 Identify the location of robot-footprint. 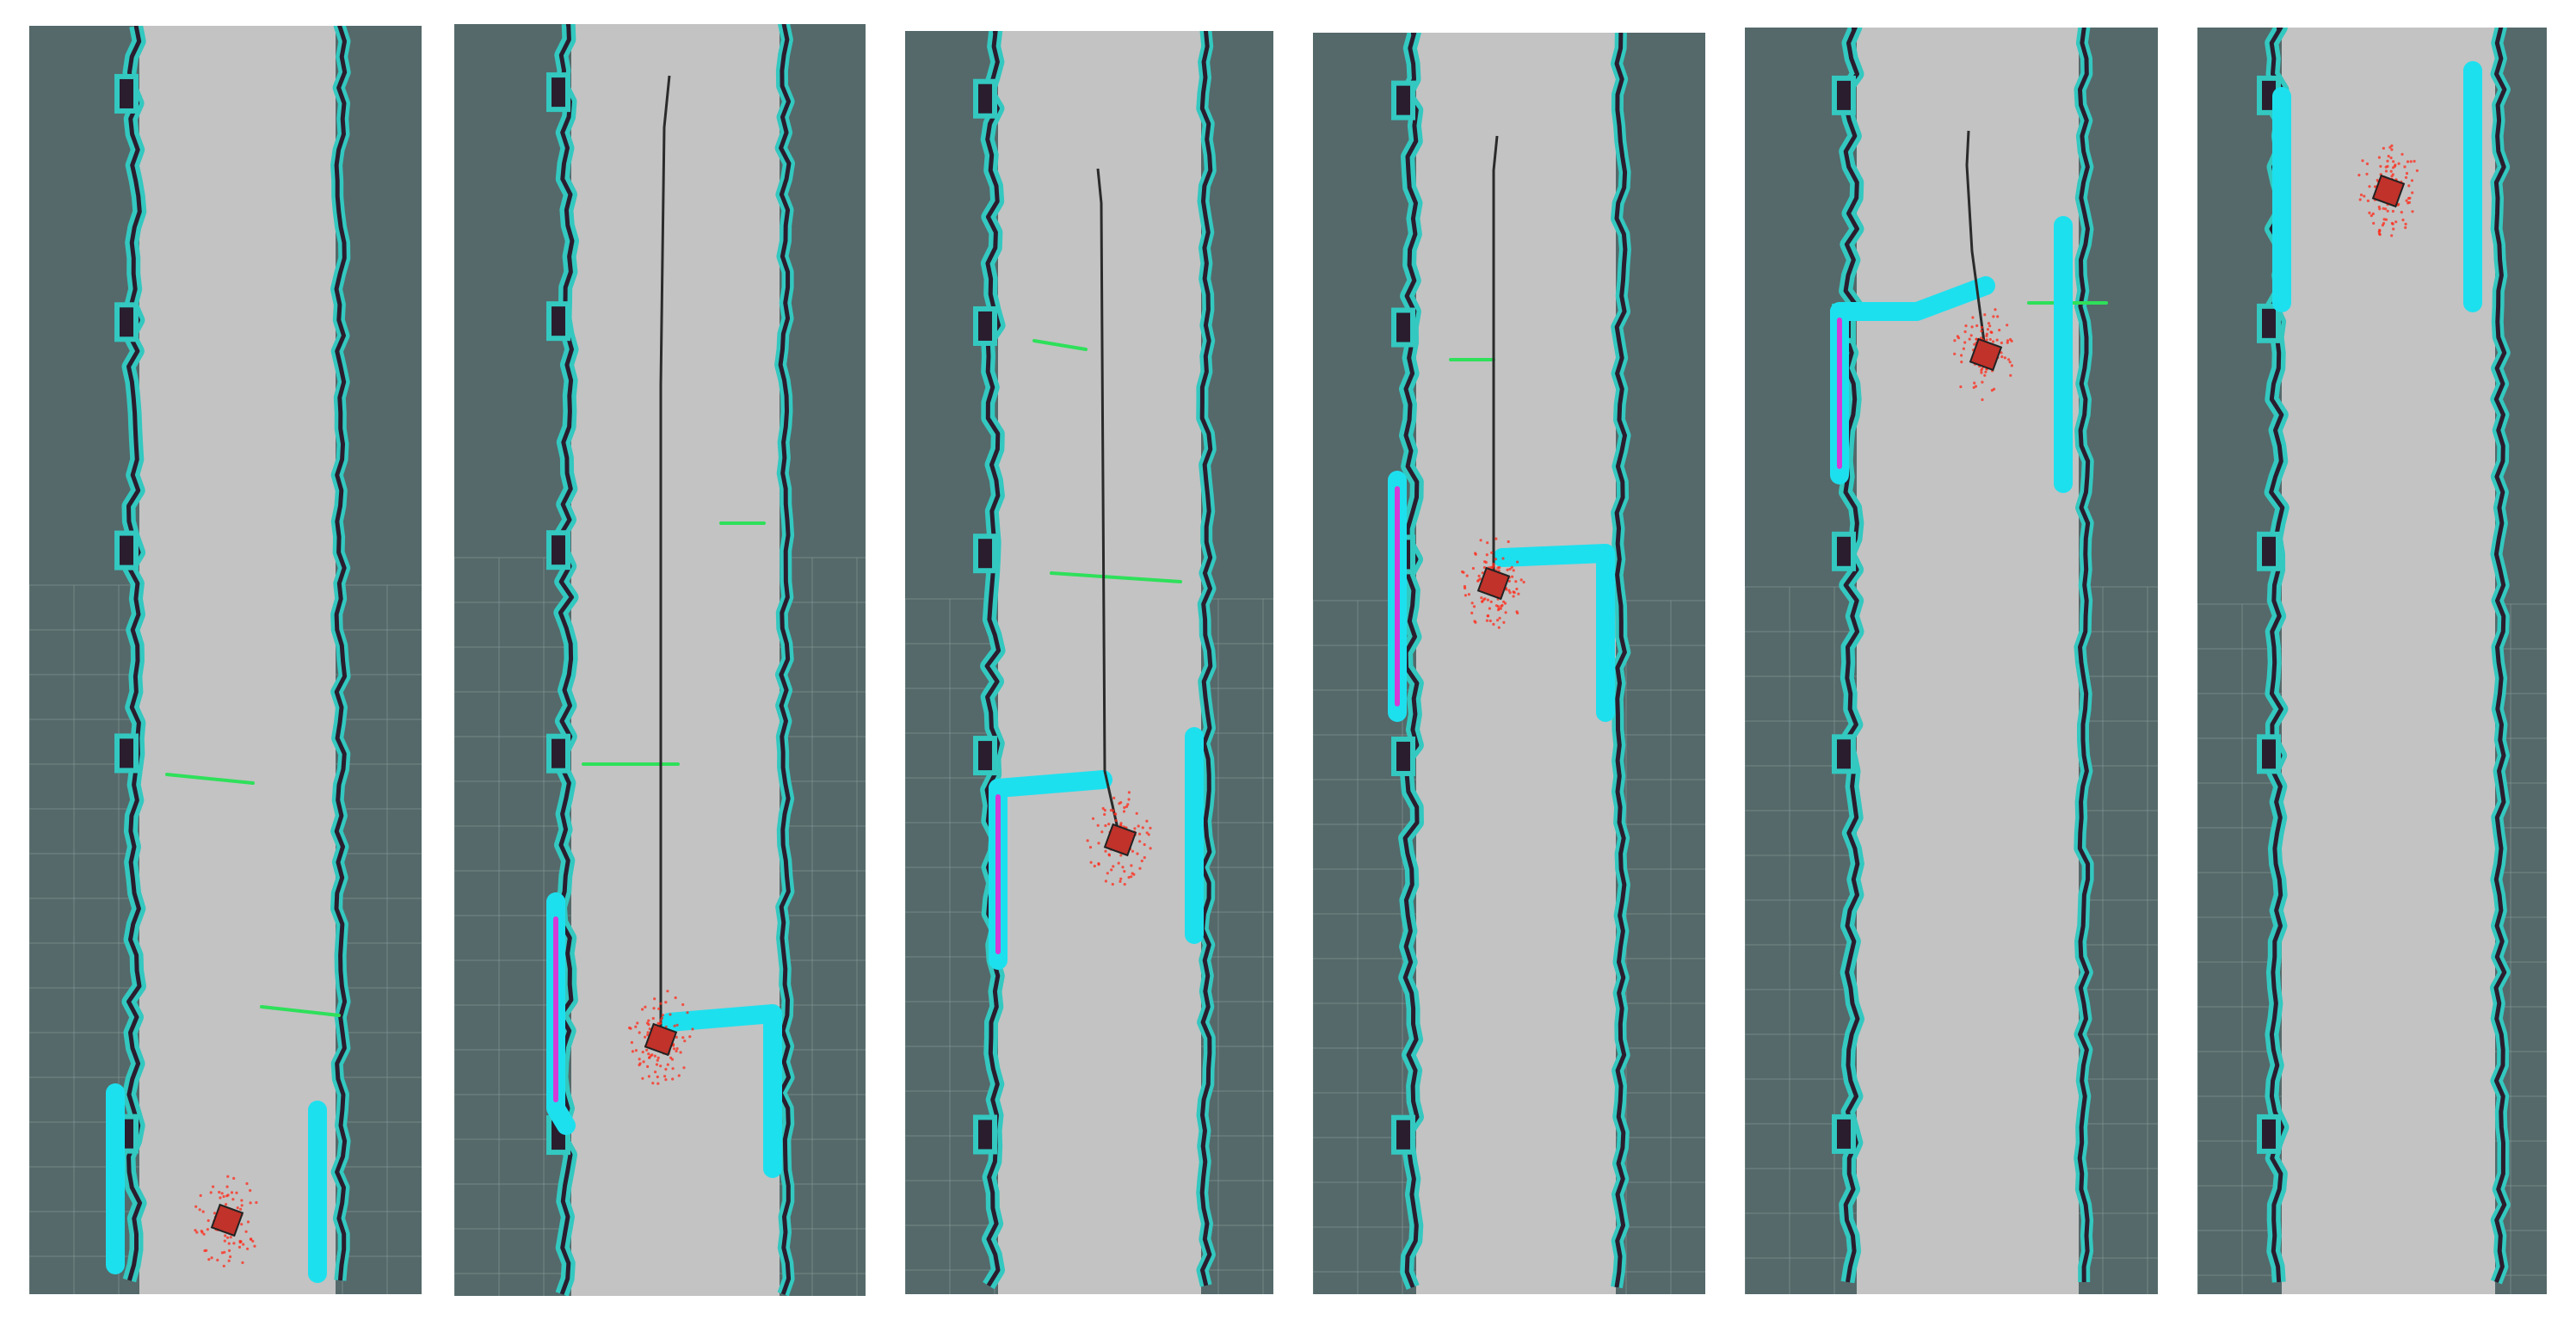
(2389, 191).